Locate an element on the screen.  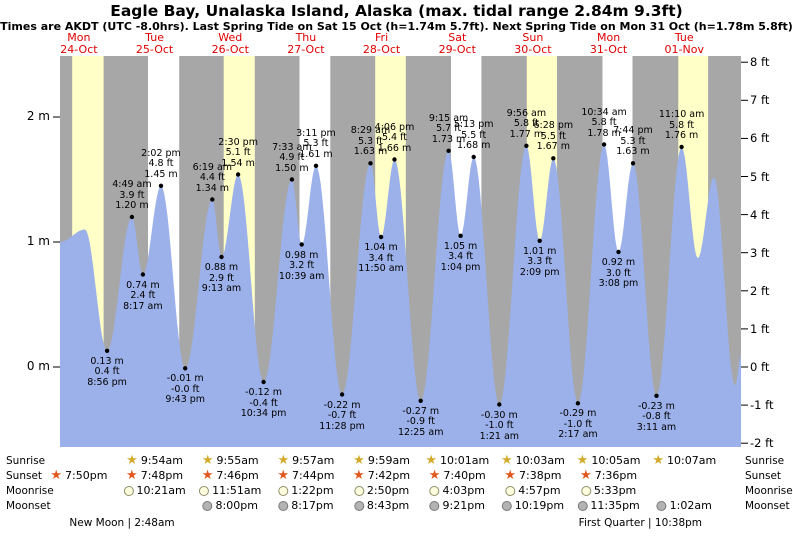
astro-sunset-entry: ★ 7:42pm is located at coordinates (381, 475).